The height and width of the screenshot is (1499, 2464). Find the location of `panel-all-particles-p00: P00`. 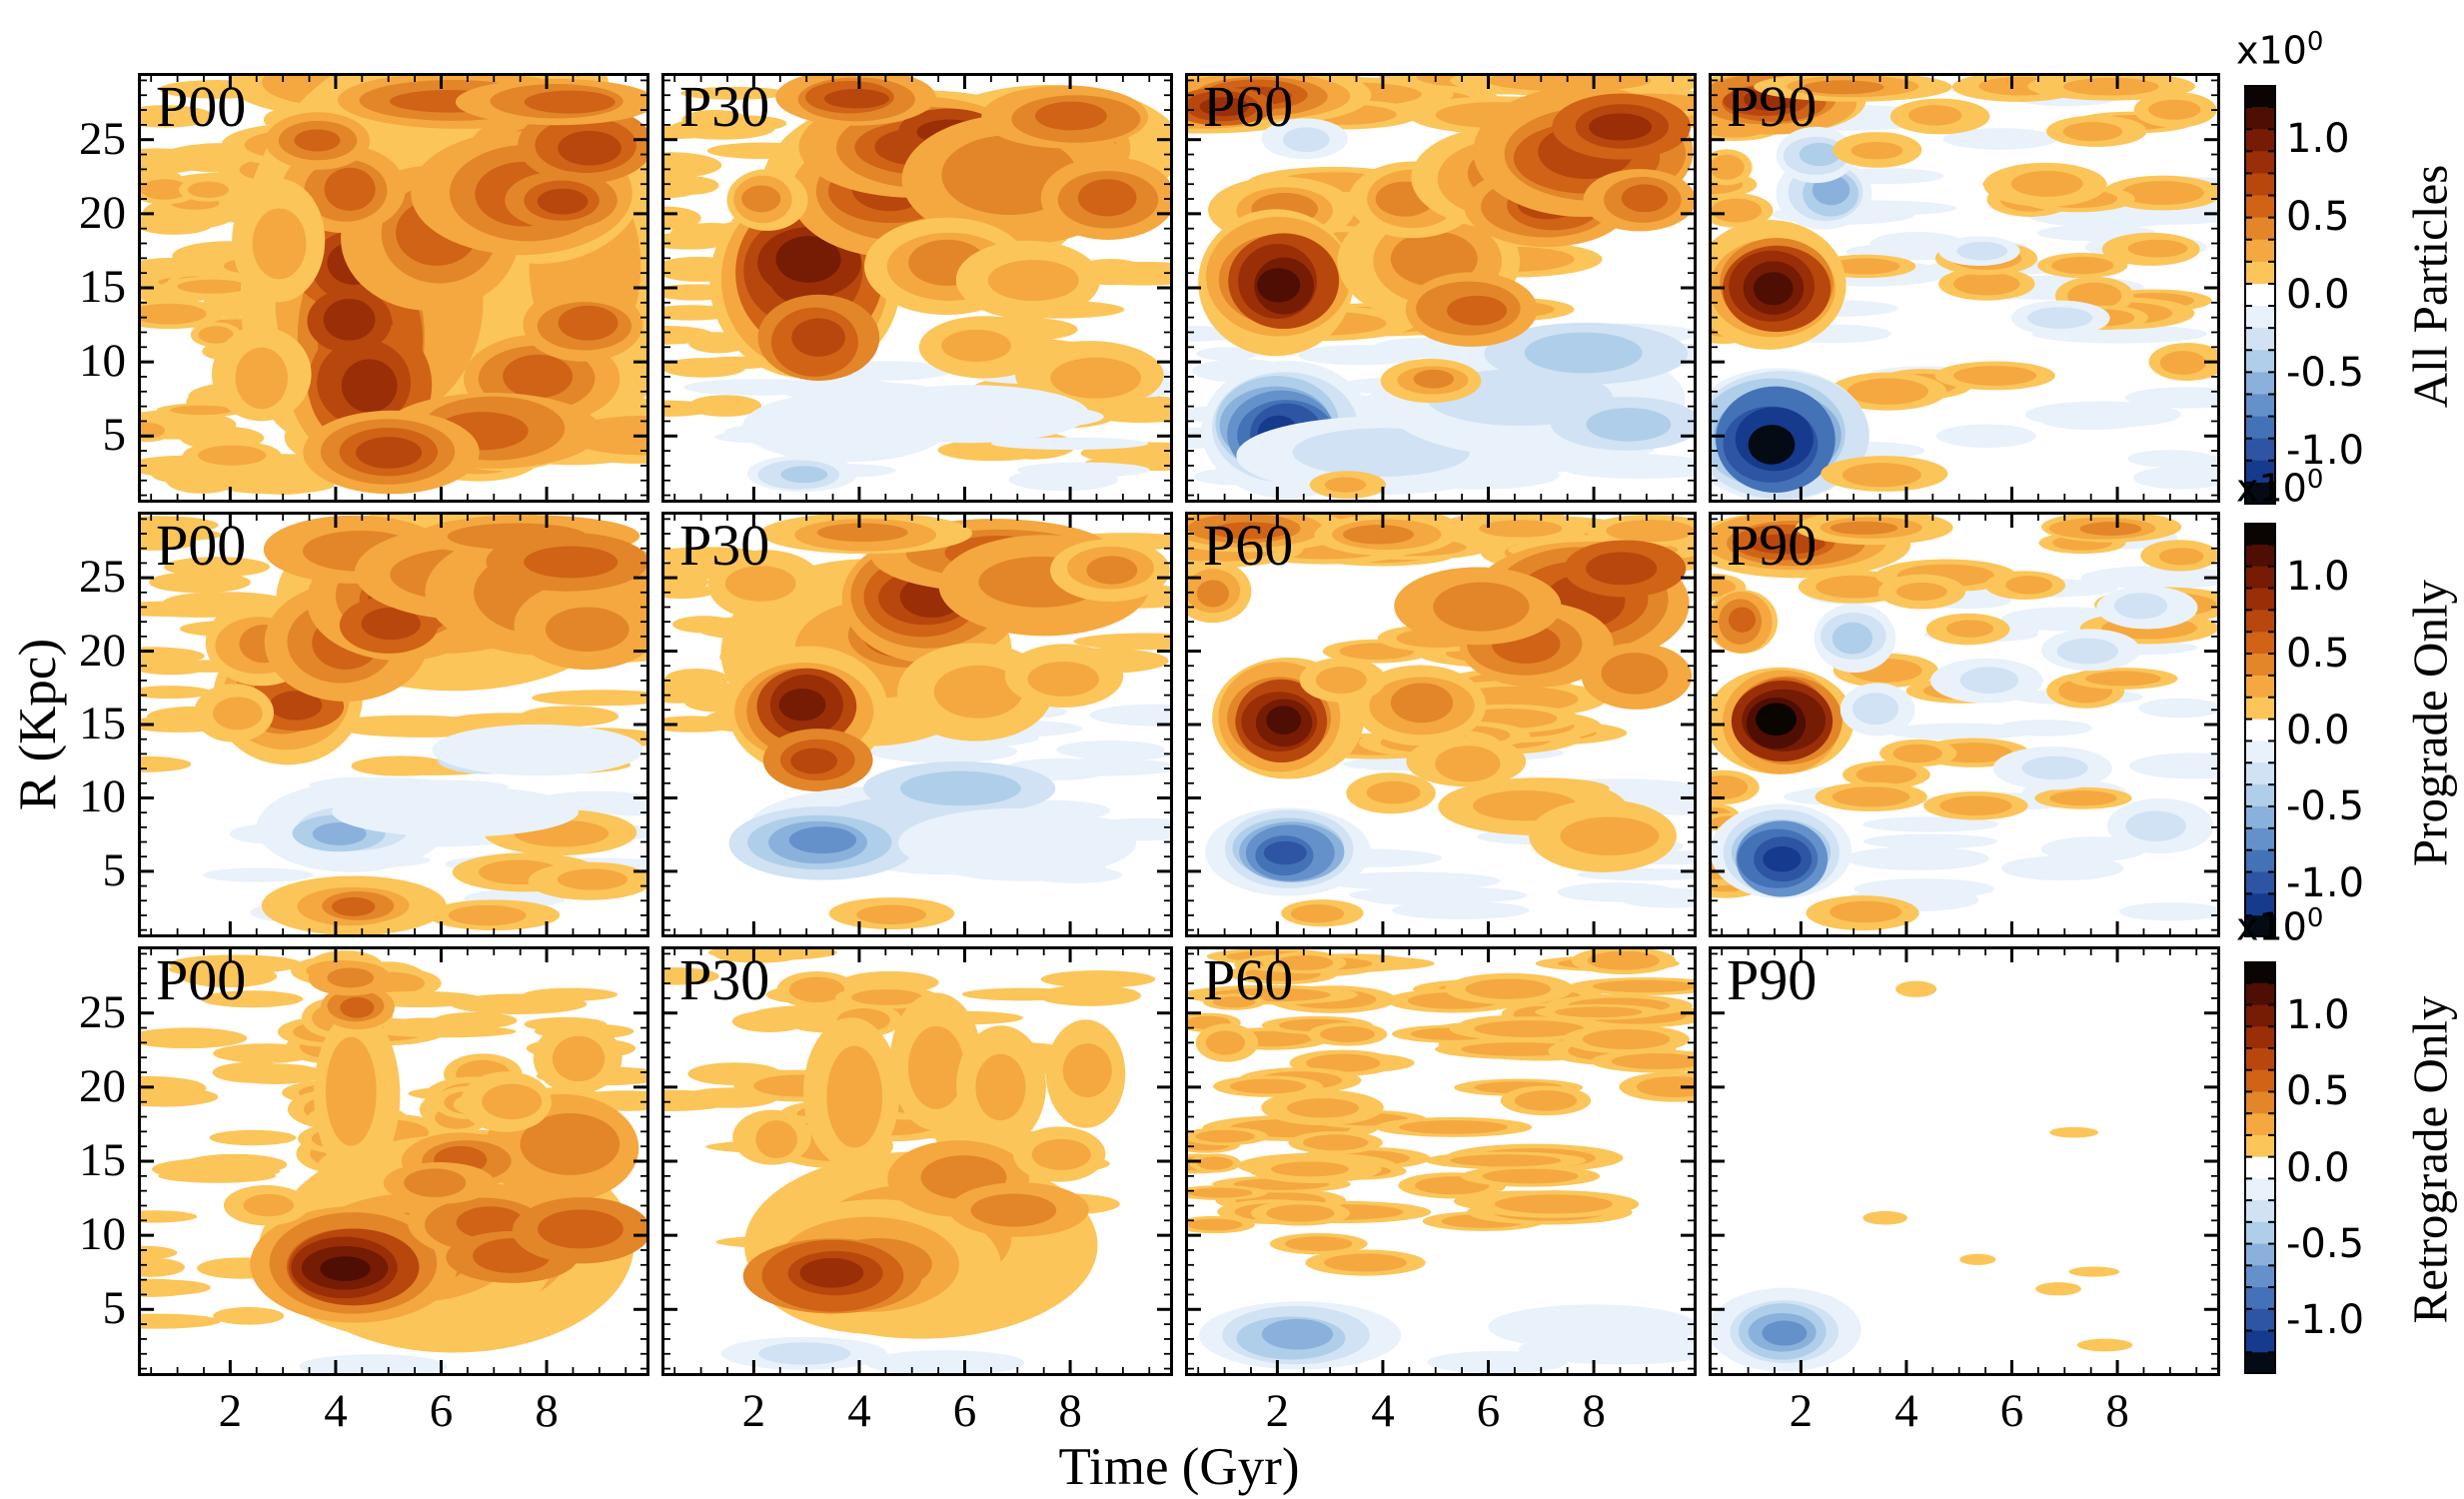

panel-all-particles-p00: P00 is located at coordinates (393, 288).